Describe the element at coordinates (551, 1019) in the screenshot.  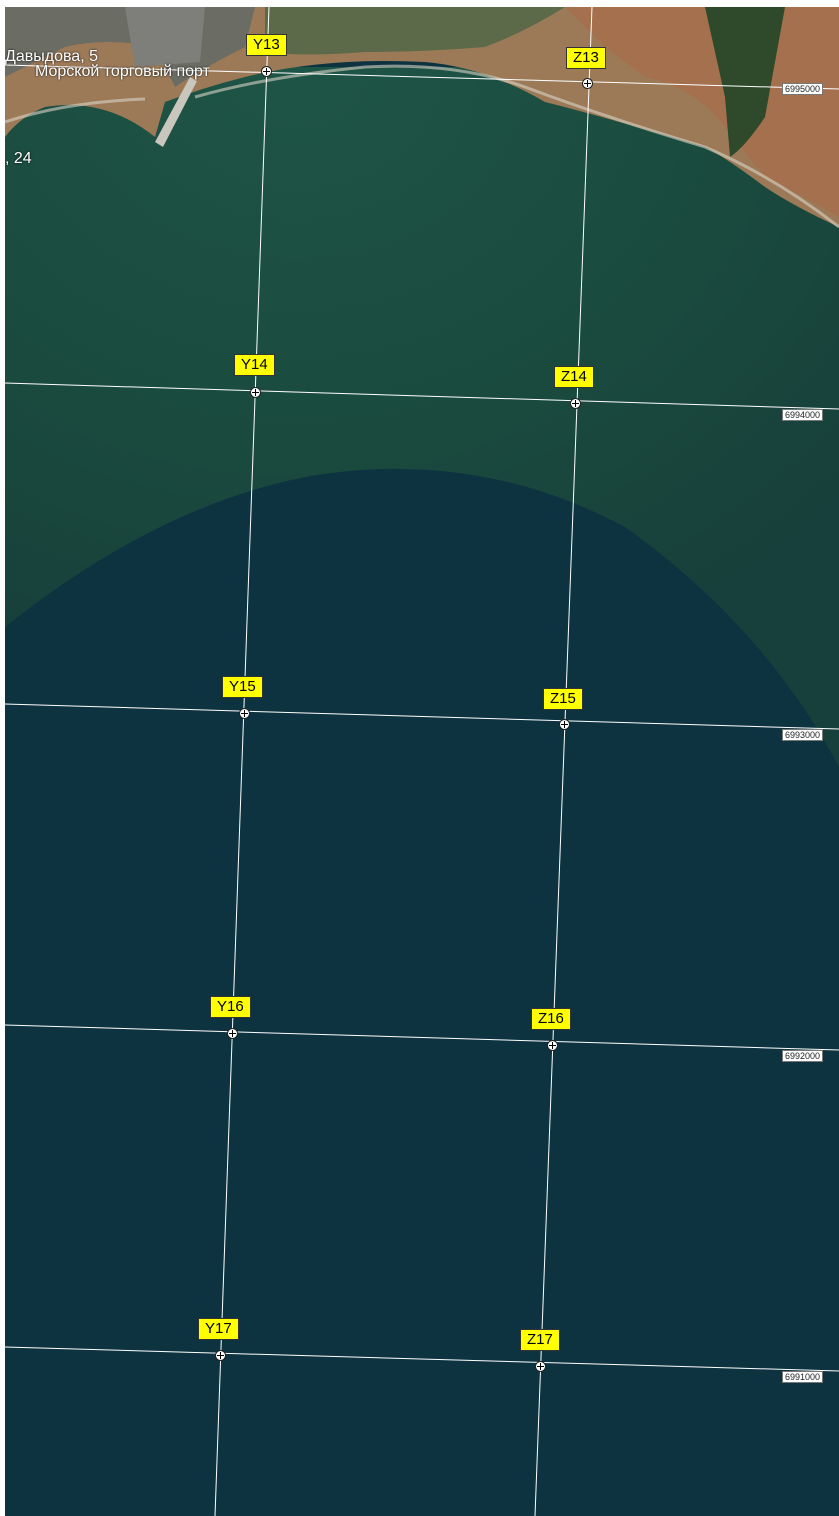
I see `grid-label-z16: Z16` at that location.